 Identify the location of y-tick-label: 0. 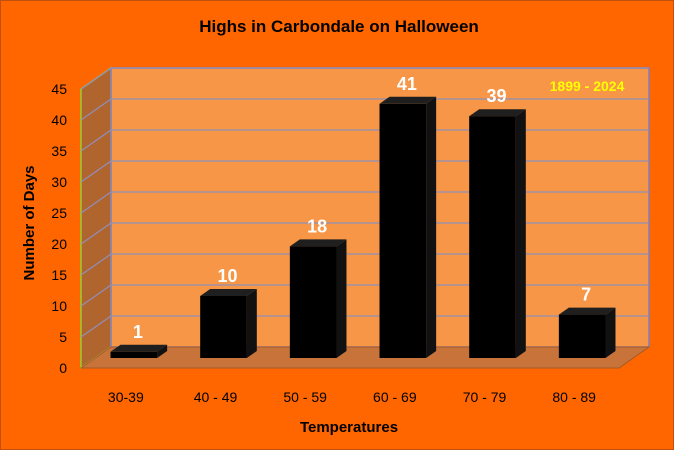
(63, 368).